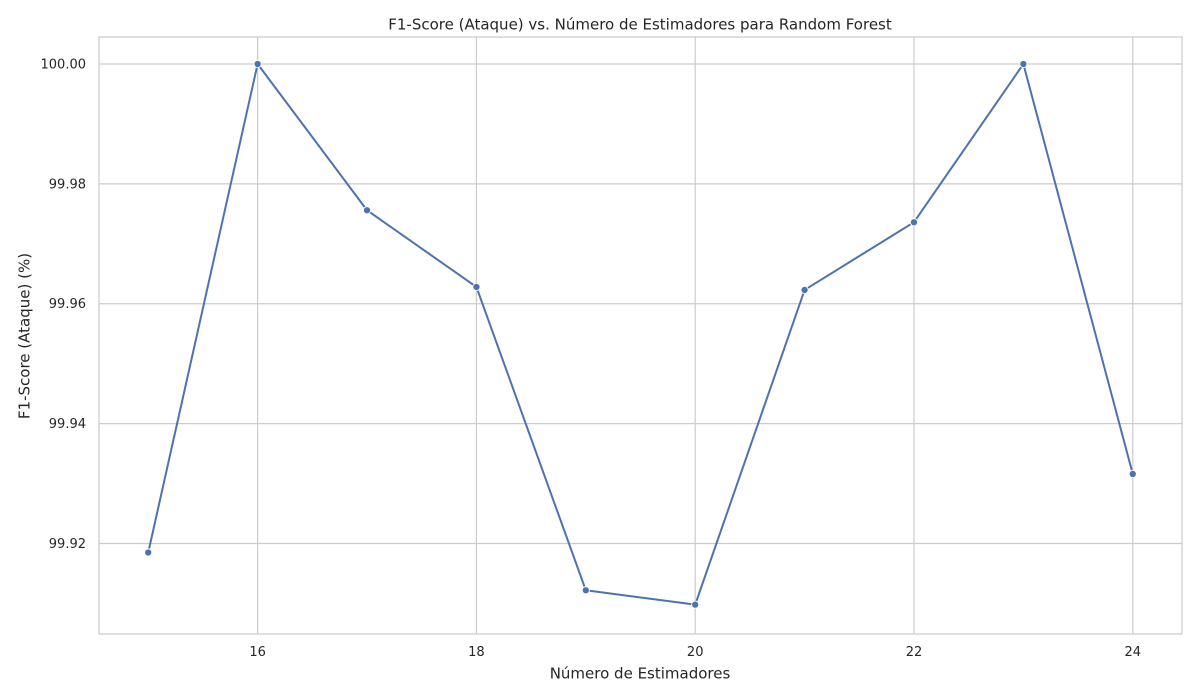  Describe the element at coordinates (64, 64) in the screenshot. I see `y-tick-label: 100.00` at that location.